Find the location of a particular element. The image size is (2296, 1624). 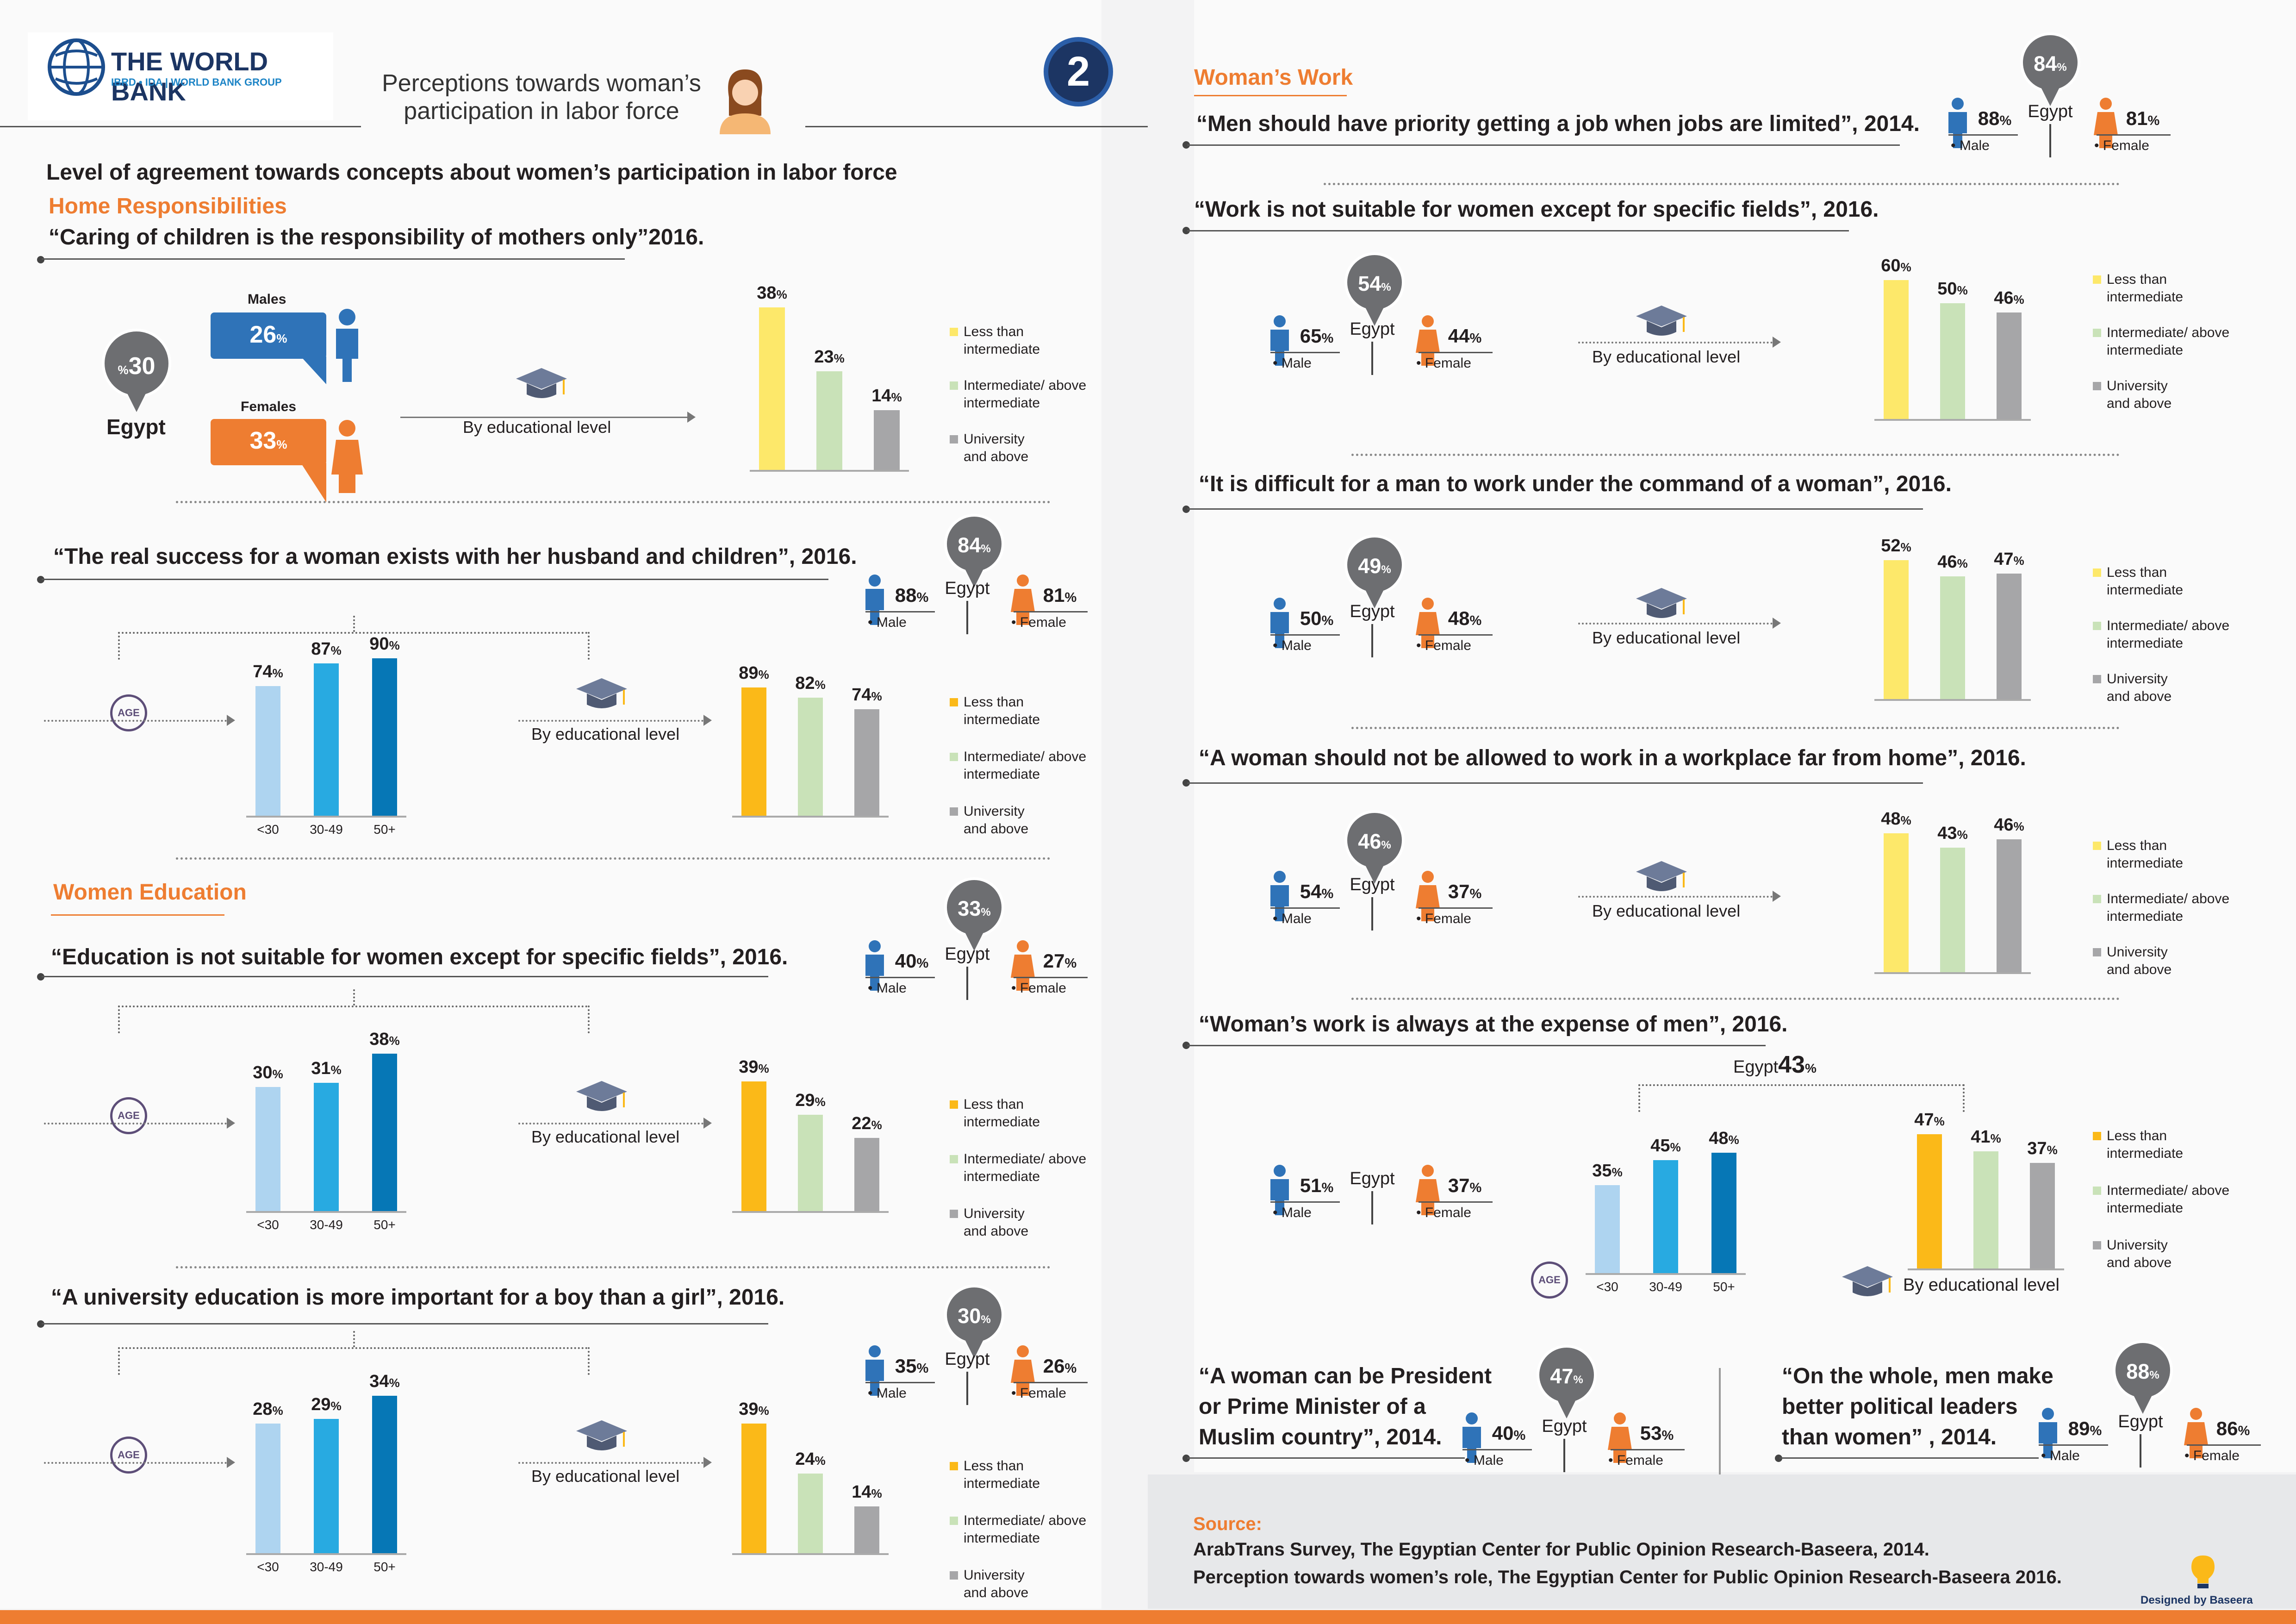

q4-female-value-pct: % is located at coordinates (1070, 1368).